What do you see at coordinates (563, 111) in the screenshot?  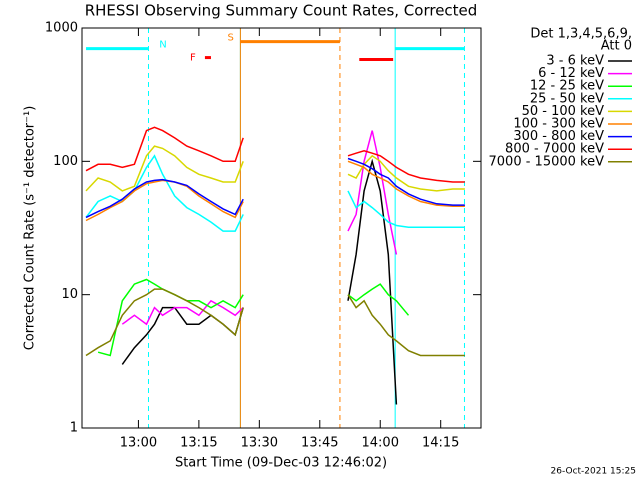 I see `legend-label: 50 - 100 keV` at bounding box center [563, 111].